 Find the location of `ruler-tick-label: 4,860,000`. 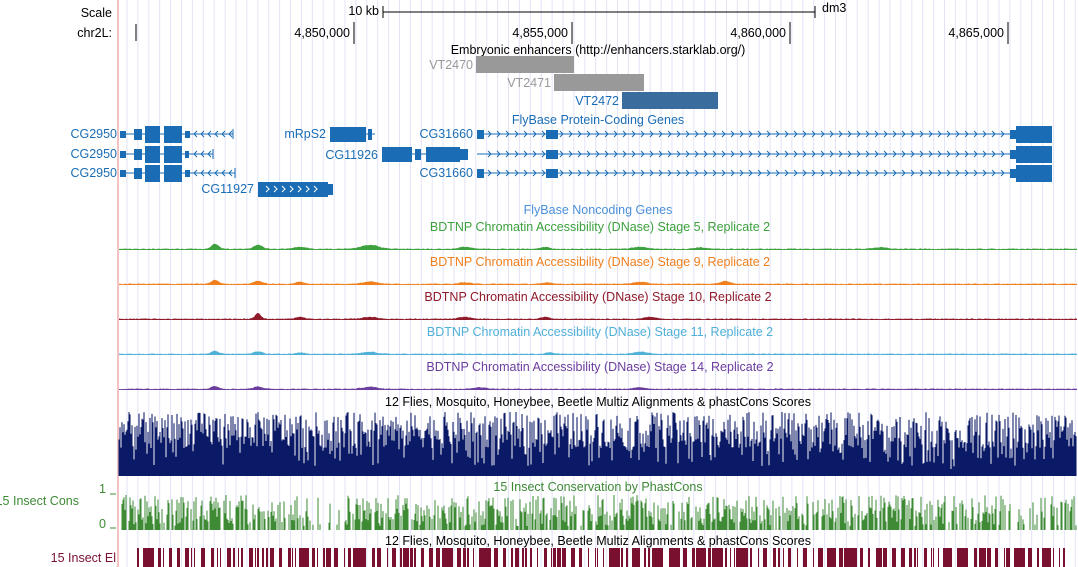

ruler-tick-label: 4,860,000 is located at coordinates (758, 33).